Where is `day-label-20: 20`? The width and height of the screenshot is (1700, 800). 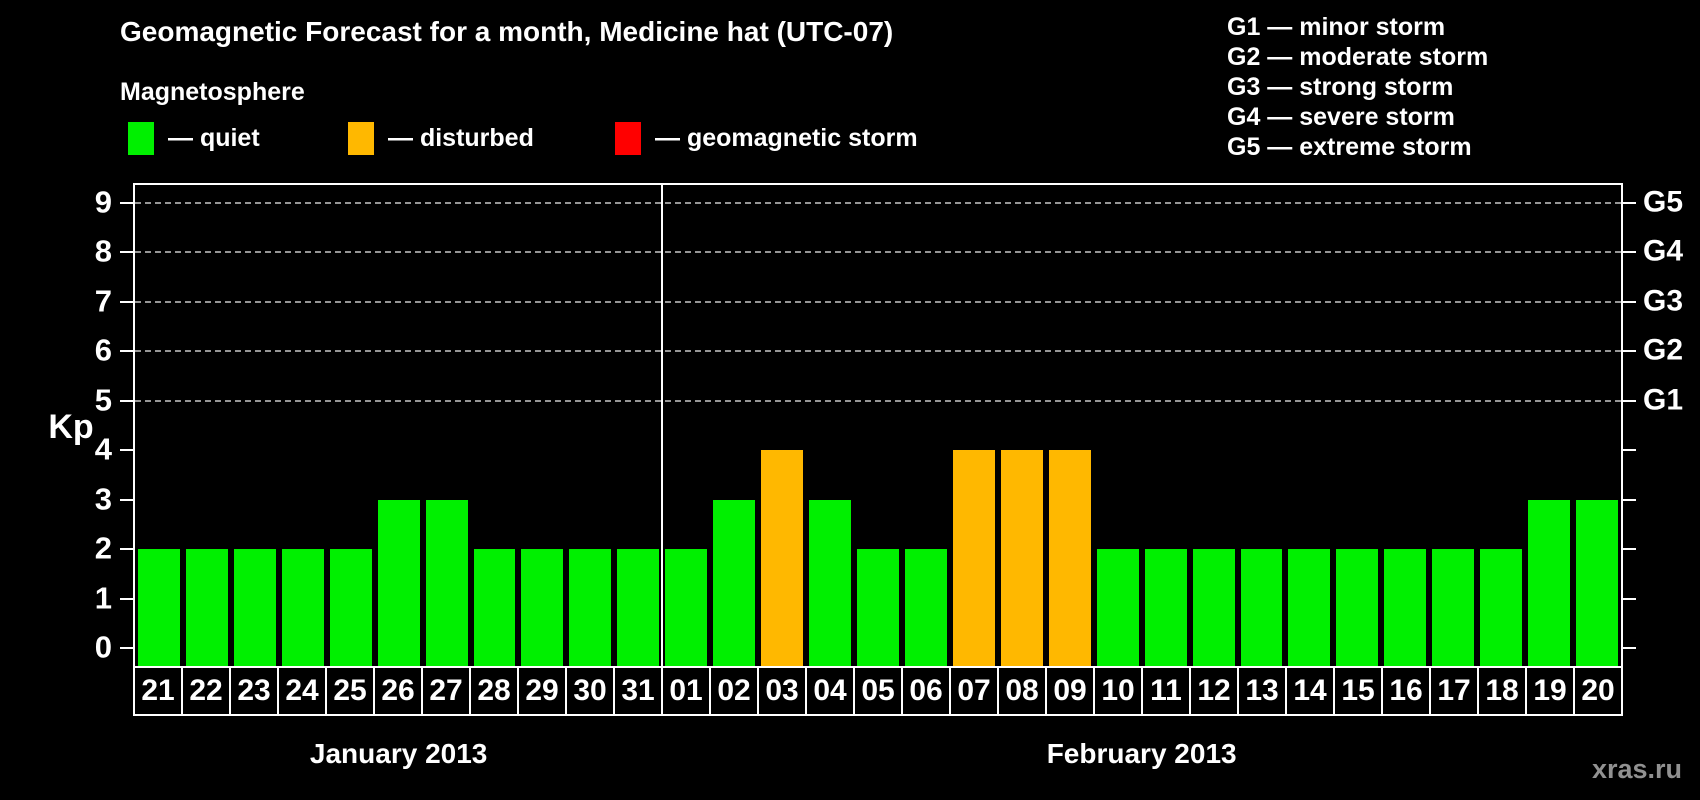 day-label-20: 20 is located at coordinates (1598, 691).